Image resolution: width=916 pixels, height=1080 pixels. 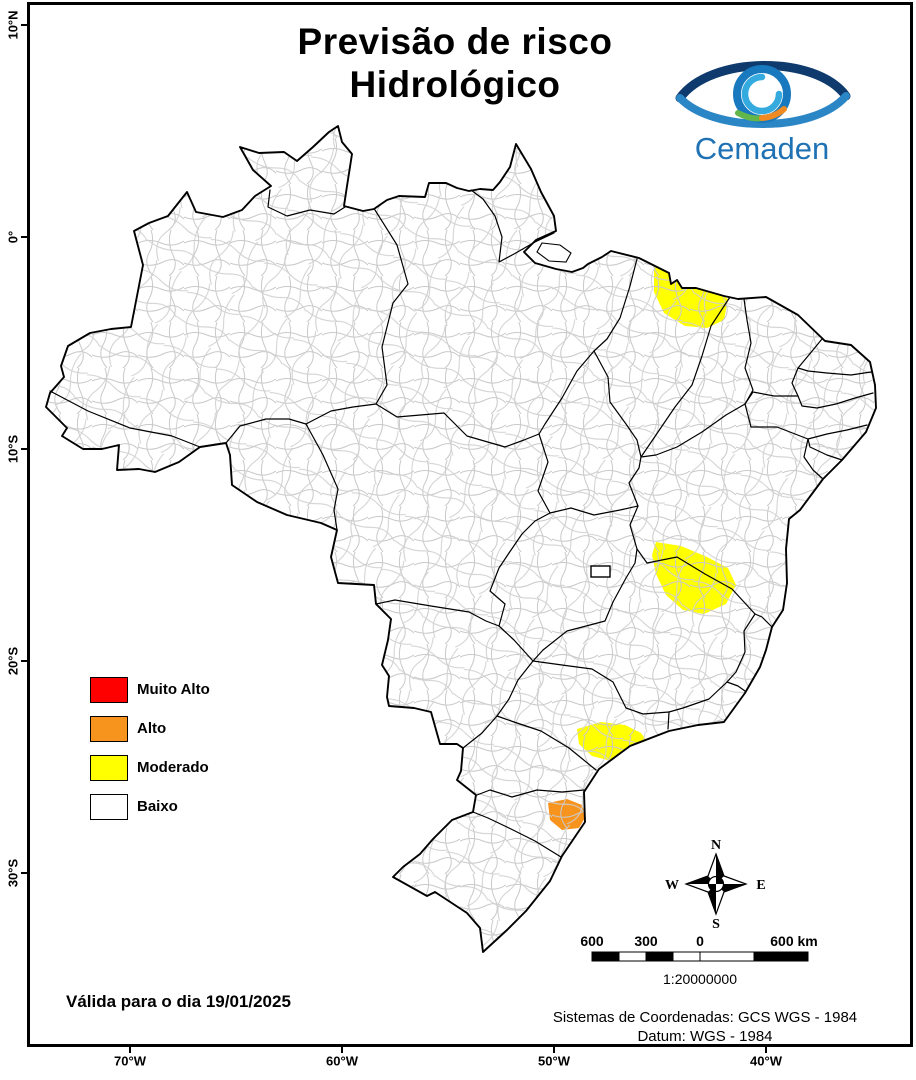 I want to click on compass-e-label: E, so click(x=760, y=885).